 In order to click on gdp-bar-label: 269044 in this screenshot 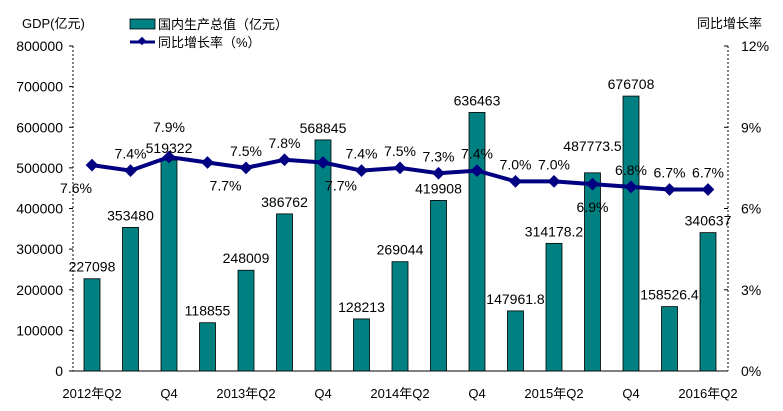, I will do `click(400, 250)`.